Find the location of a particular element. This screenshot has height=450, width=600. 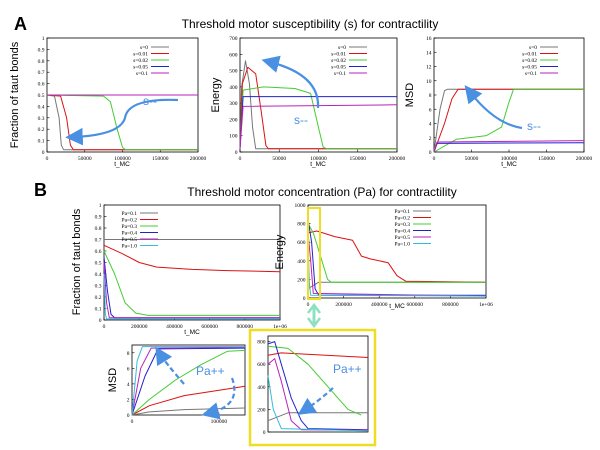

zoom-highlight-box is located at coordinates (312, 387).